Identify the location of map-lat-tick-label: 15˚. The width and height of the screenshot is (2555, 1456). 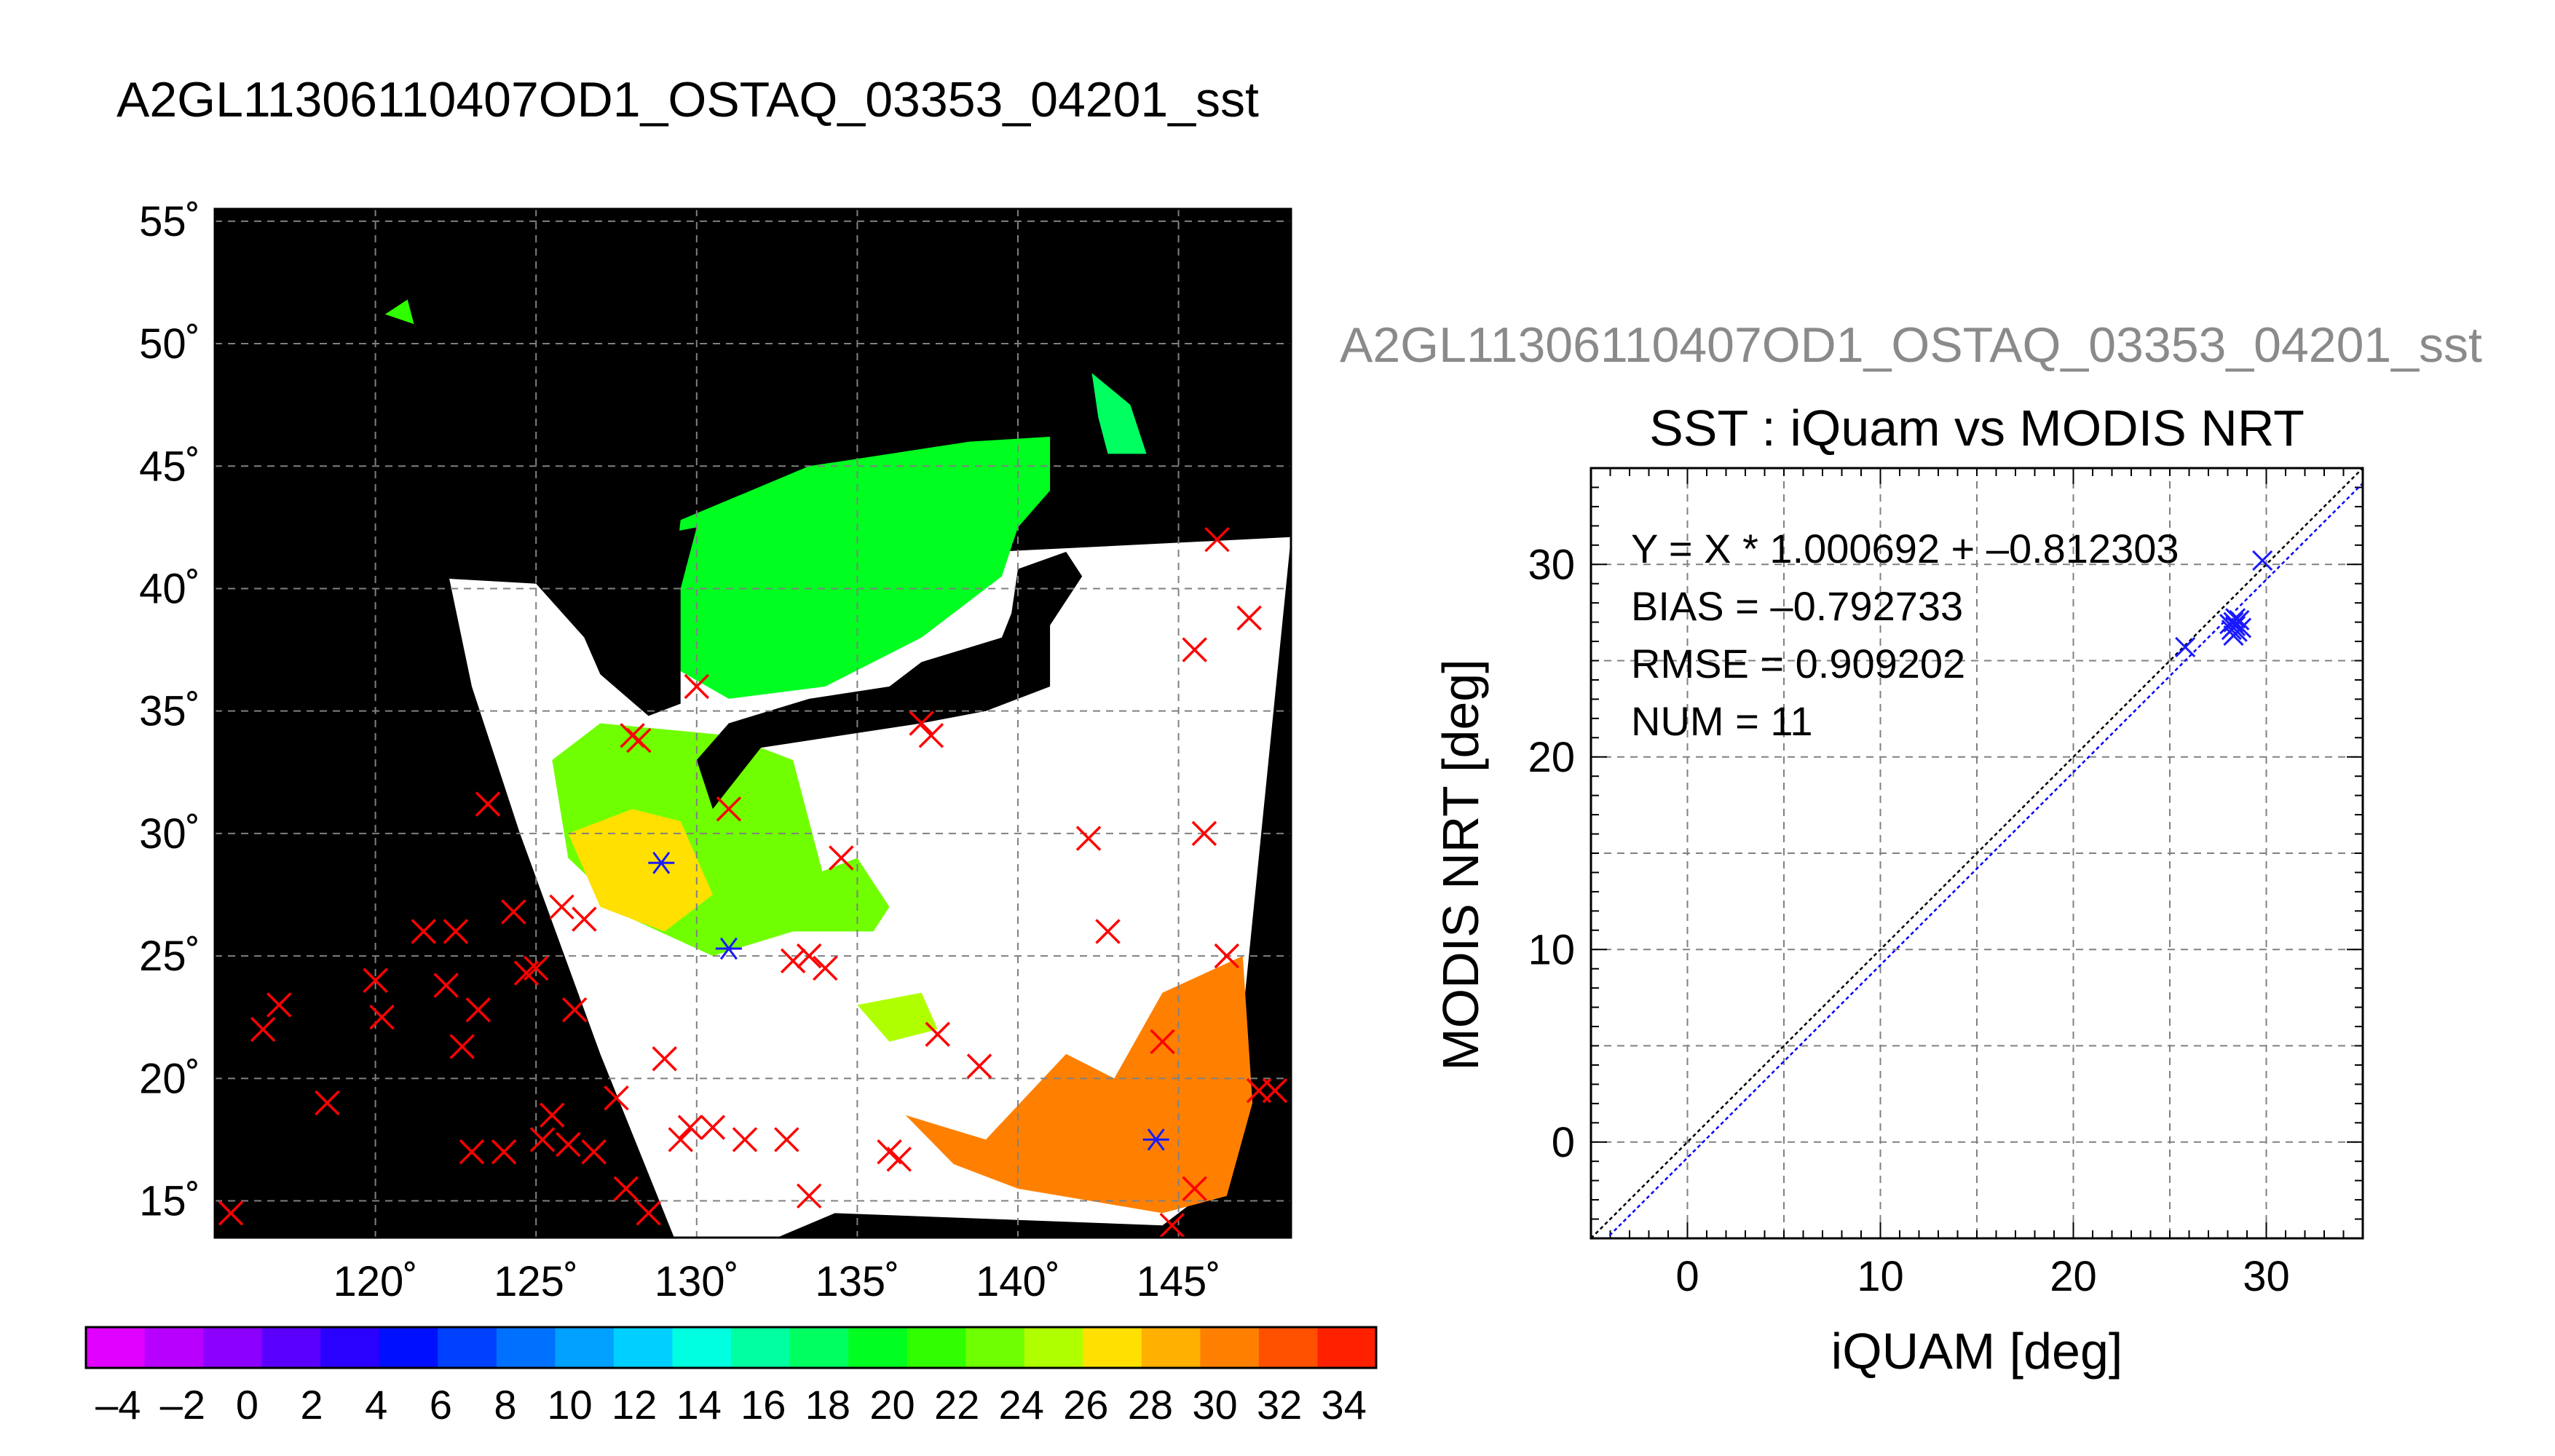
(169, 1201).